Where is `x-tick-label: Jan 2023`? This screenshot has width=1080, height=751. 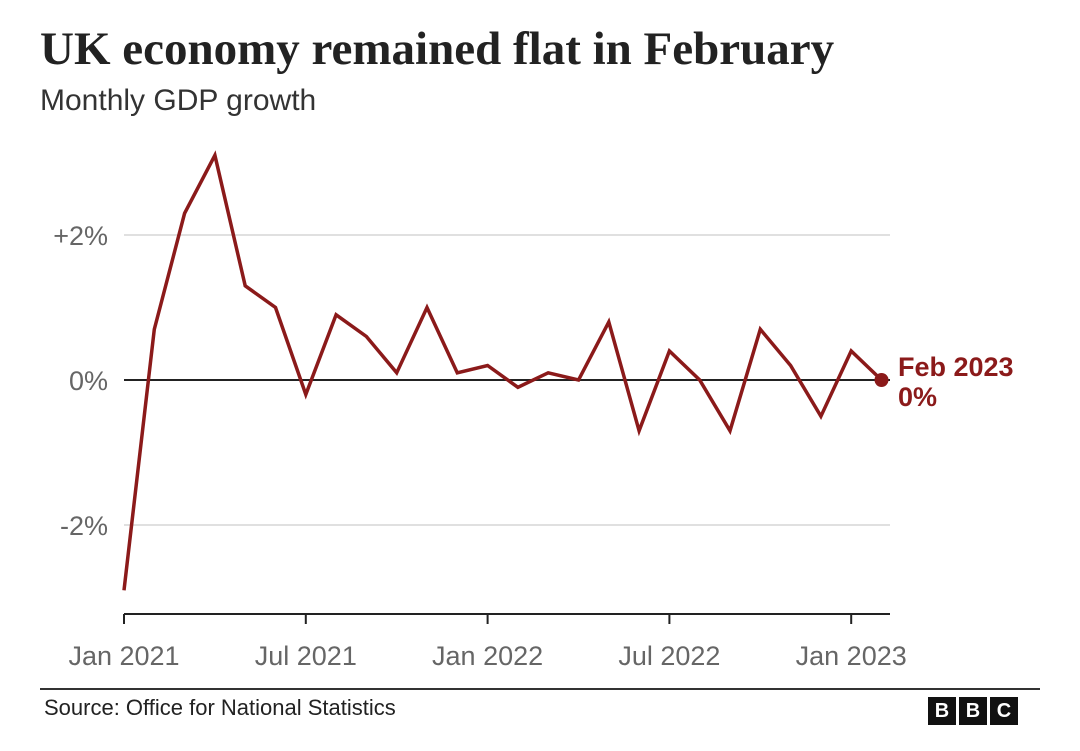
x-tick-label: Jan 2023 is located at coordinates (851, 656).